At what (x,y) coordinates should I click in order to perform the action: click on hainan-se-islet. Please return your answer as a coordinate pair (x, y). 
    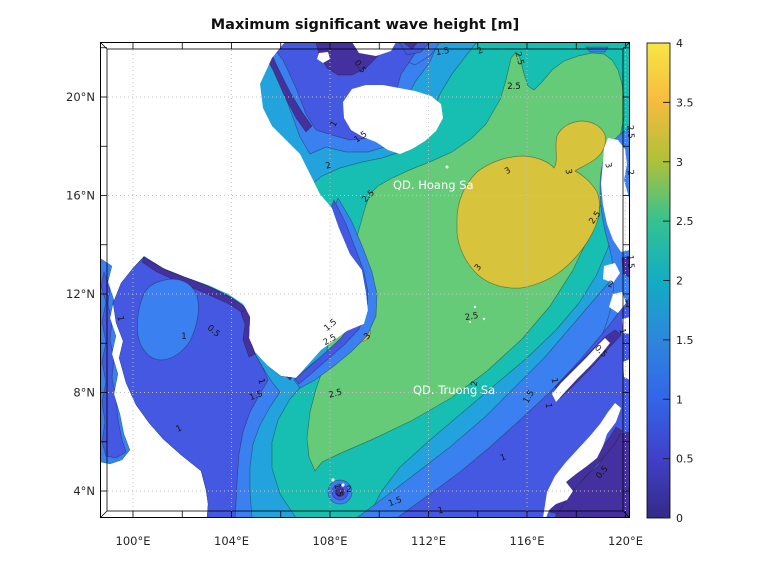
    Looking at the image, I should click on (402, 140).